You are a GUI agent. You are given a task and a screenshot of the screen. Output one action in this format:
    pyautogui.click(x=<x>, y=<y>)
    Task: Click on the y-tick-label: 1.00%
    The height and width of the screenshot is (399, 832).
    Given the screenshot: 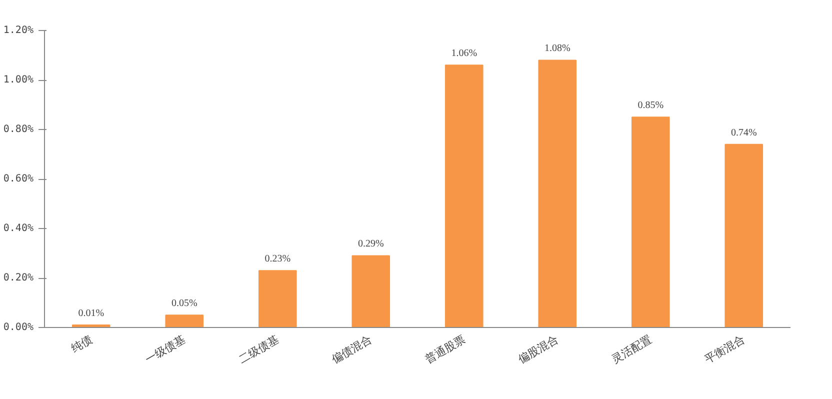 What is the action you would take?
    pyautogui.click(x=18, y=80)
    